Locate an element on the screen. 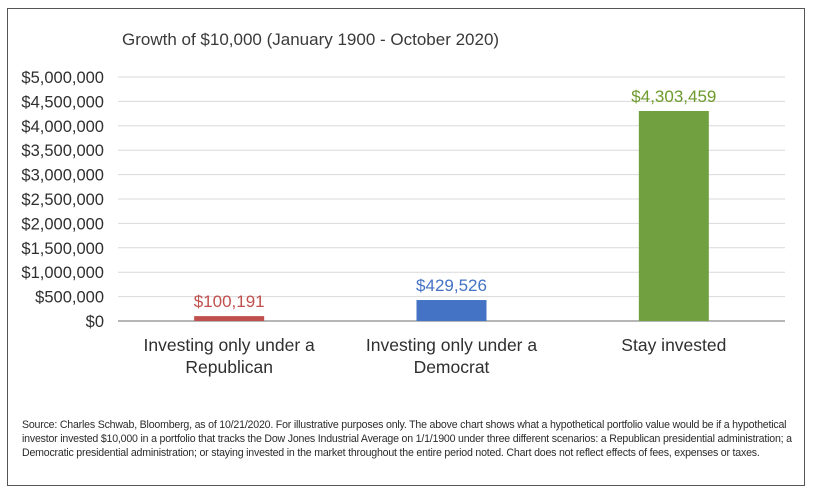 The width and height of the screenshot is (820, 502). y-tick-label: $1,000,000 is located at coordinates (62, 273).